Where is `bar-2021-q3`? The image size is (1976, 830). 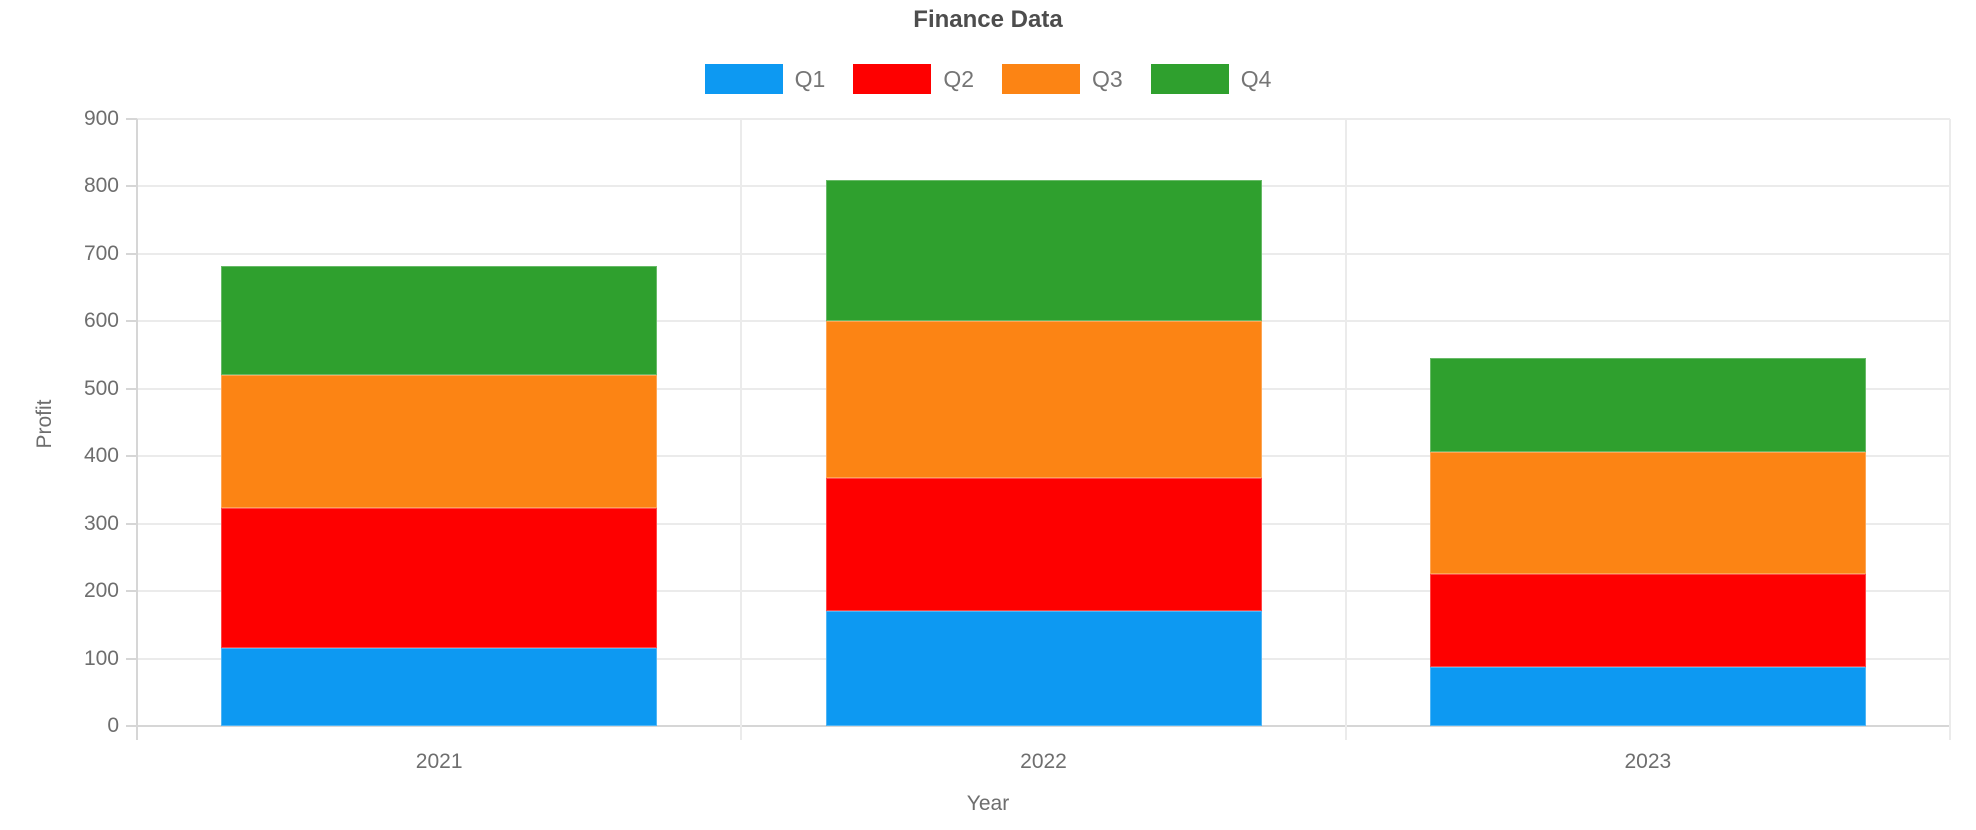
bar-2021-q3 is located at coordinates (439, 442).